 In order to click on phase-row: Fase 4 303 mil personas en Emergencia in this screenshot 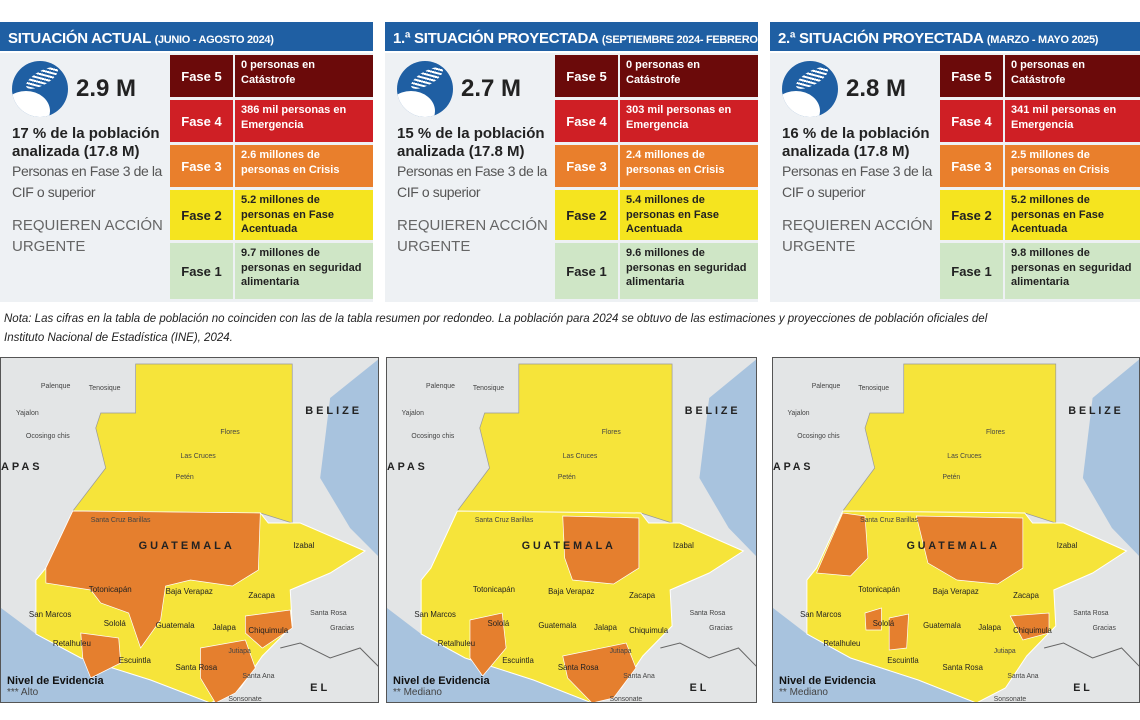, I will do `click(656, 121)`.